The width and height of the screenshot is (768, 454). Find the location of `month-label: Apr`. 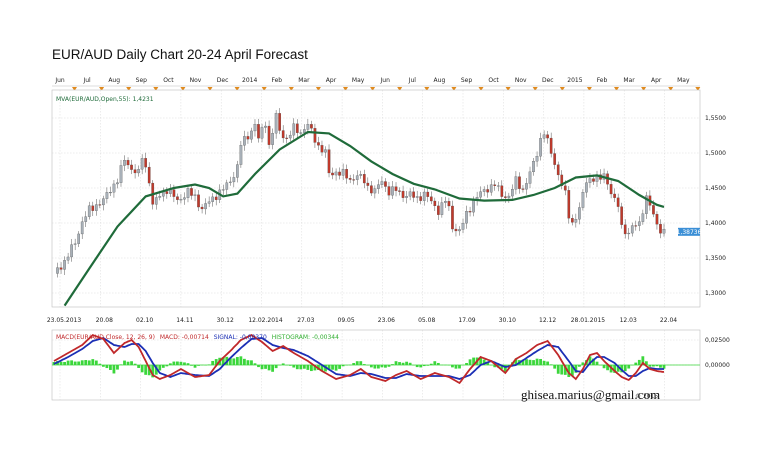

month-label: Apr is located at coordinates (656, 80).